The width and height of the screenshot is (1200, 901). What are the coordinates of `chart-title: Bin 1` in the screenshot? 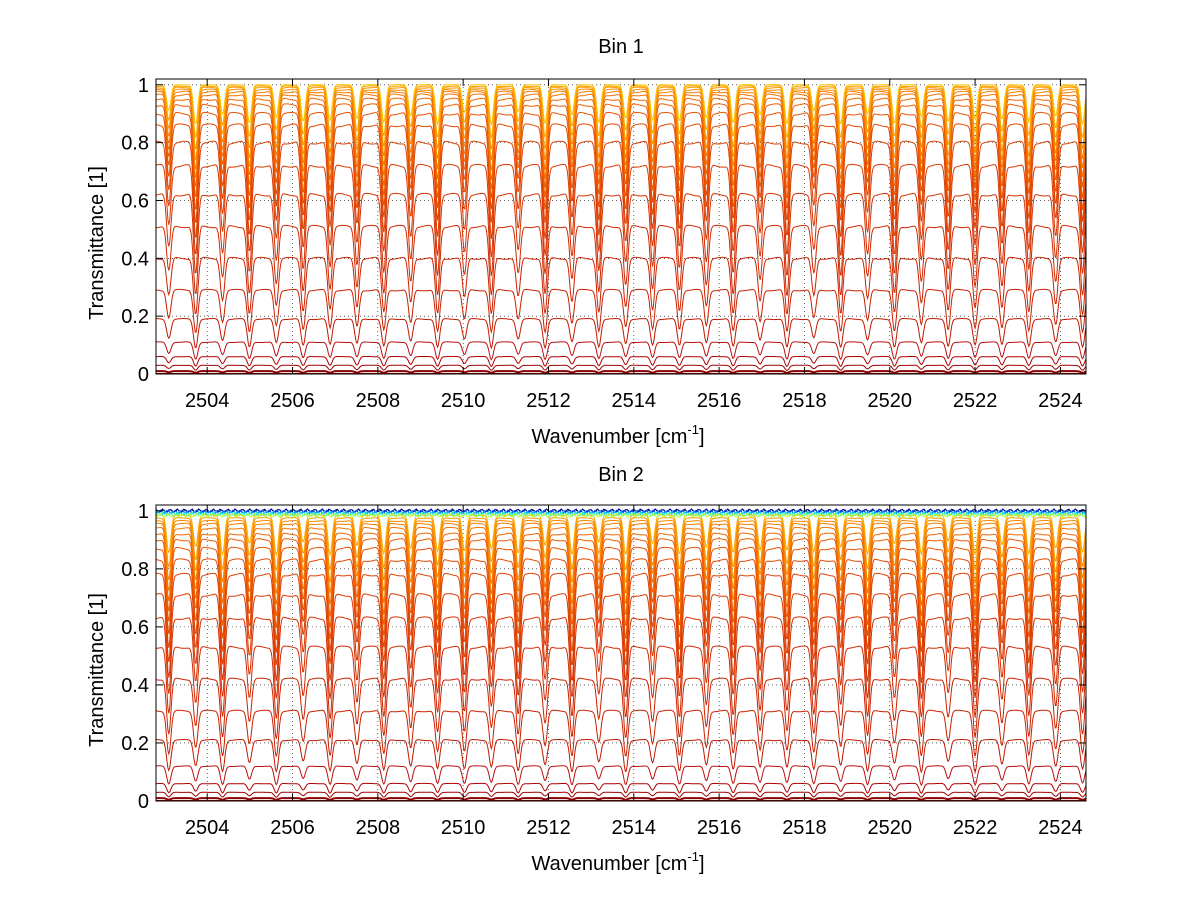 It's located at (621, 47).